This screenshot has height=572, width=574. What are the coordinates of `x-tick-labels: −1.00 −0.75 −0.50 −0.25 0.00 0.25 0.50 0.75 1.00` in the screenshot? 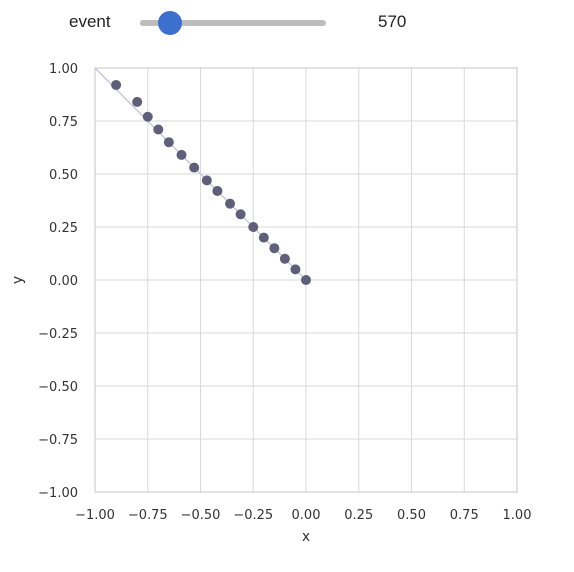 It's located at (303, 515).